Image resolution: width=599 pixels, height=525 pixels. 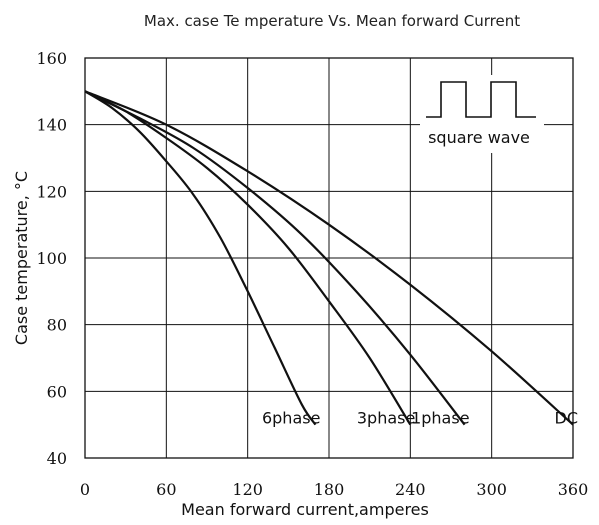 I want to click on y-tick-label-2: 80, so click(x=57, y=325).